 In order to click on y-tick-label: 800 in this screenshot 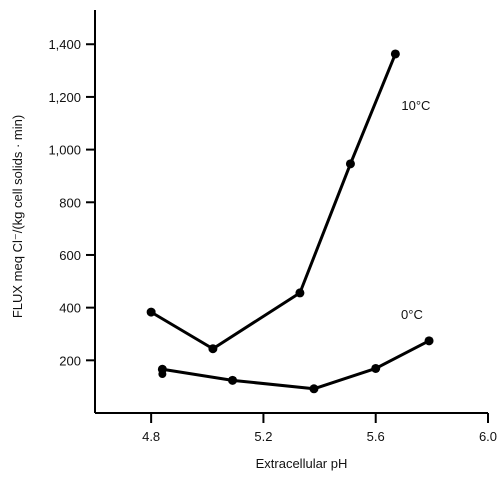, I will do `click(70, 202)`.